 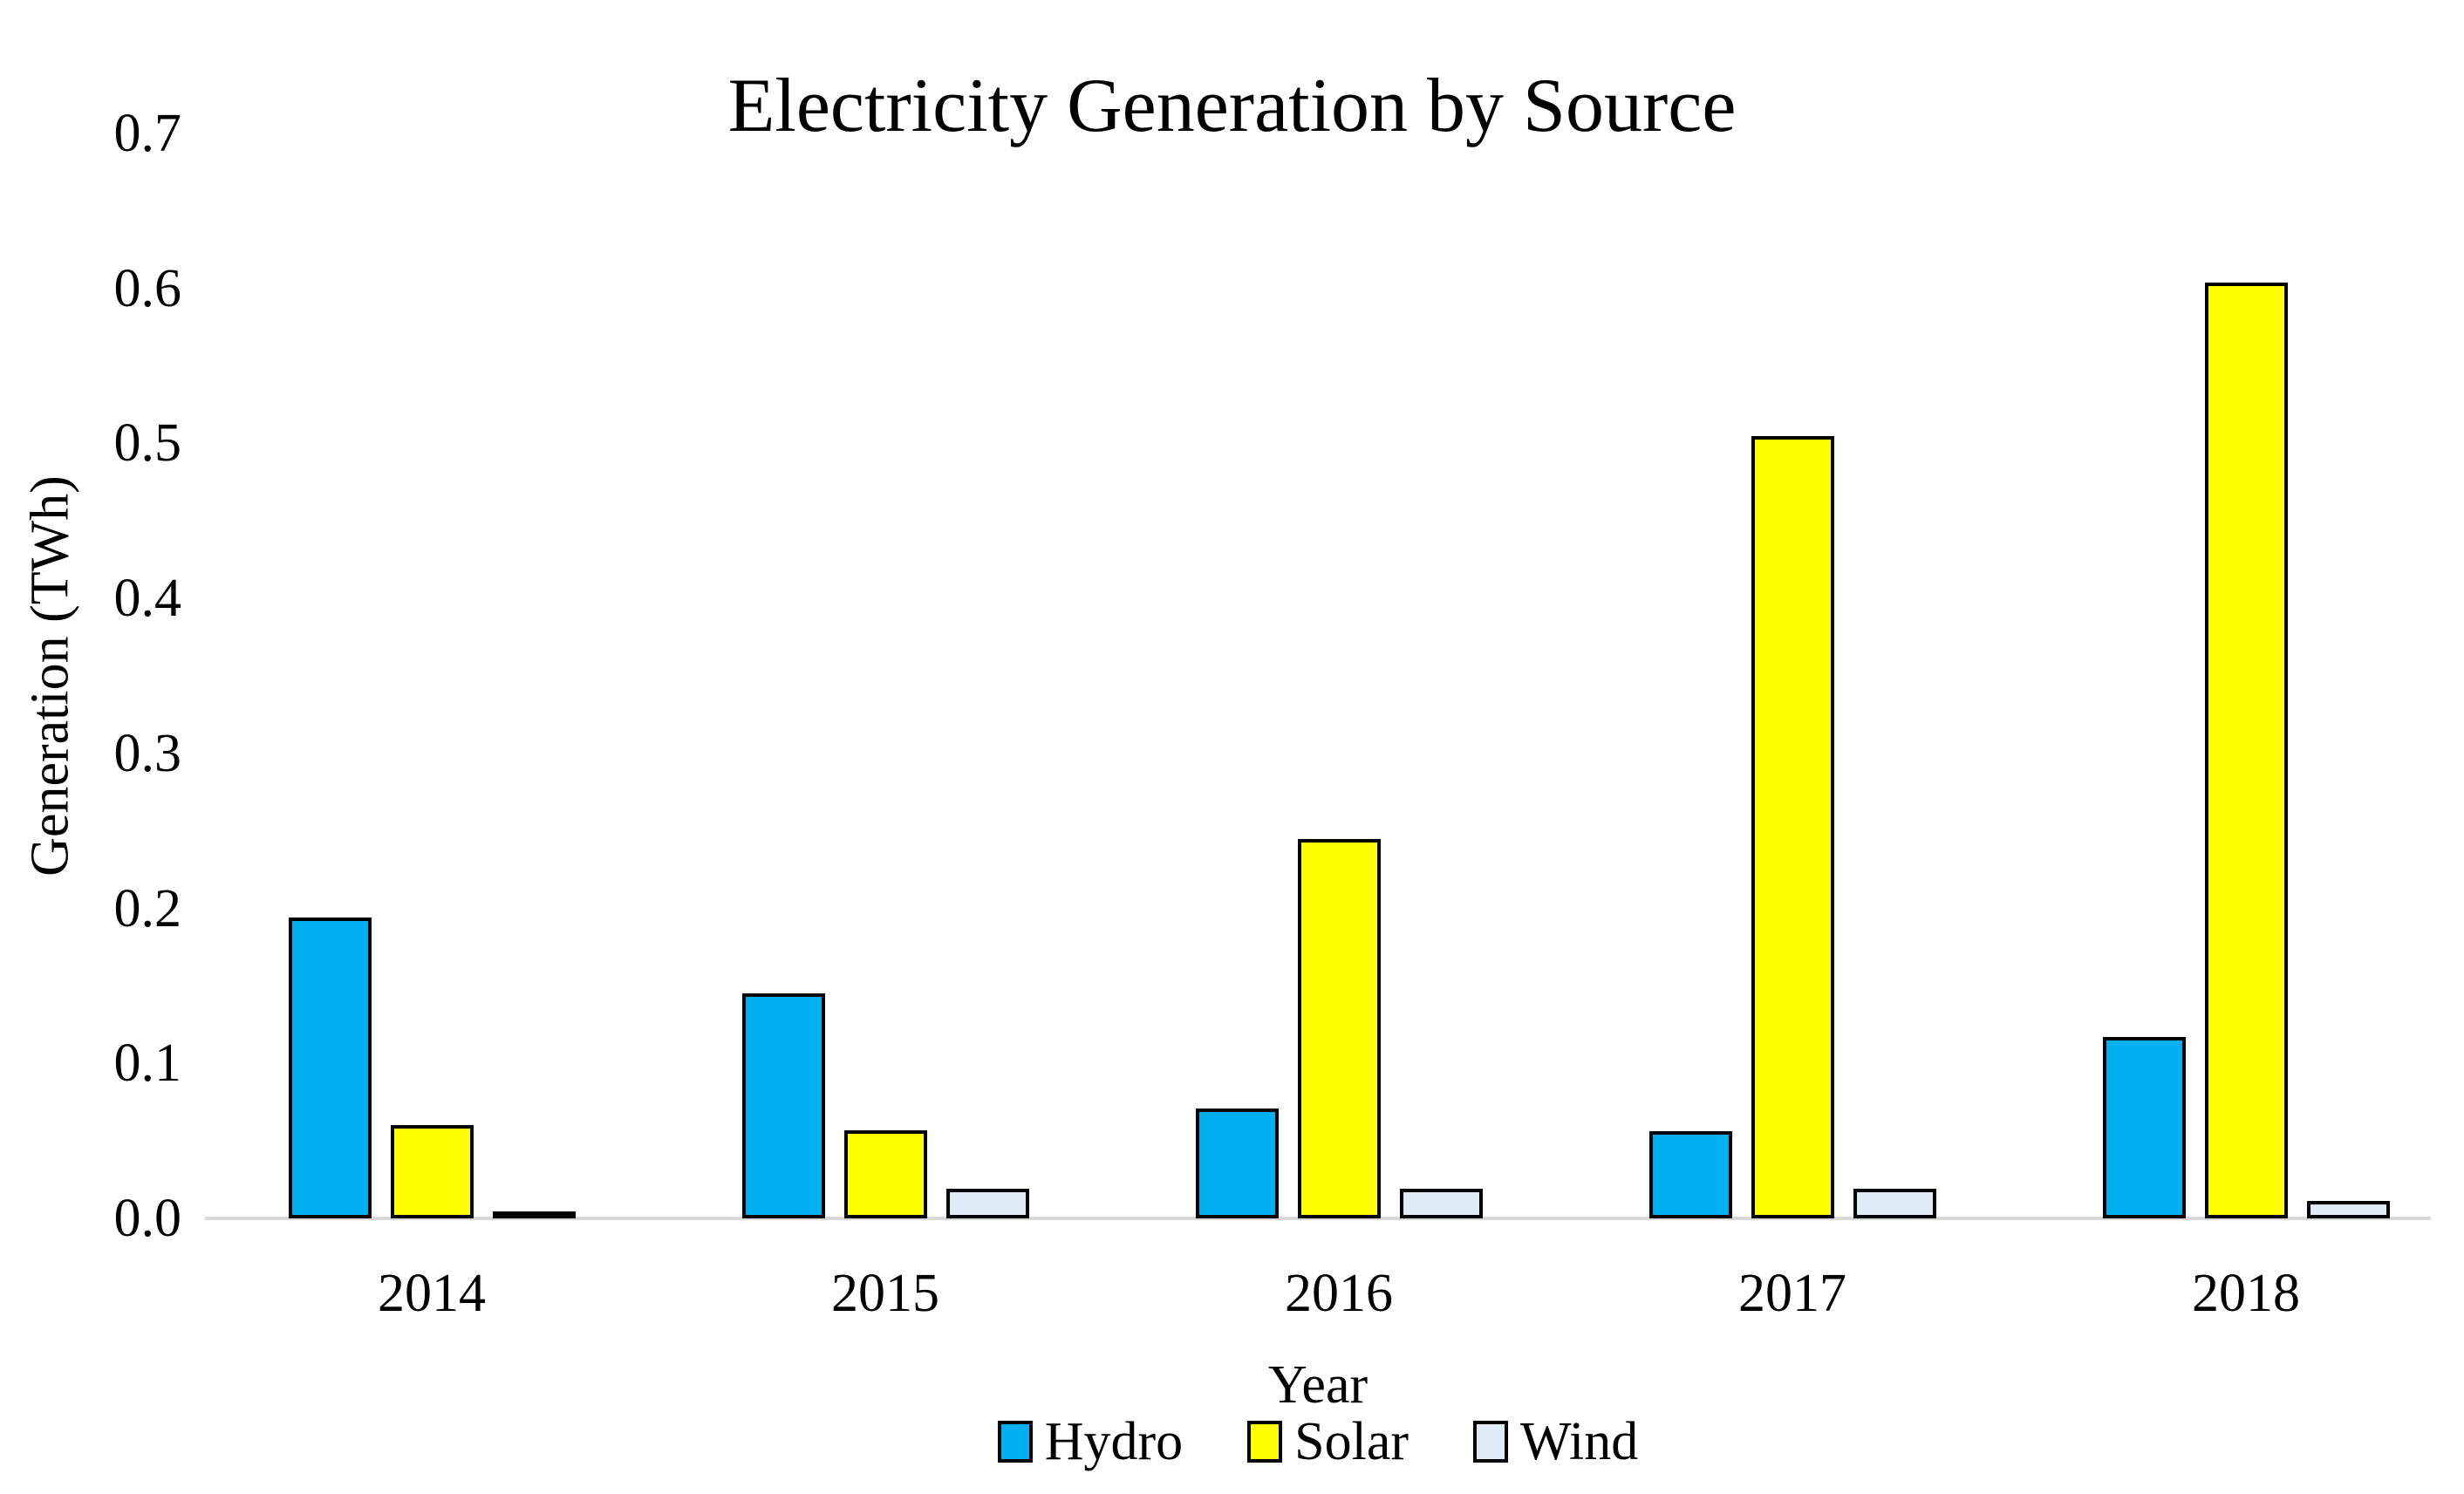 I want to click on legend-label-wind: Wind, so click(x=1579, y=1441).